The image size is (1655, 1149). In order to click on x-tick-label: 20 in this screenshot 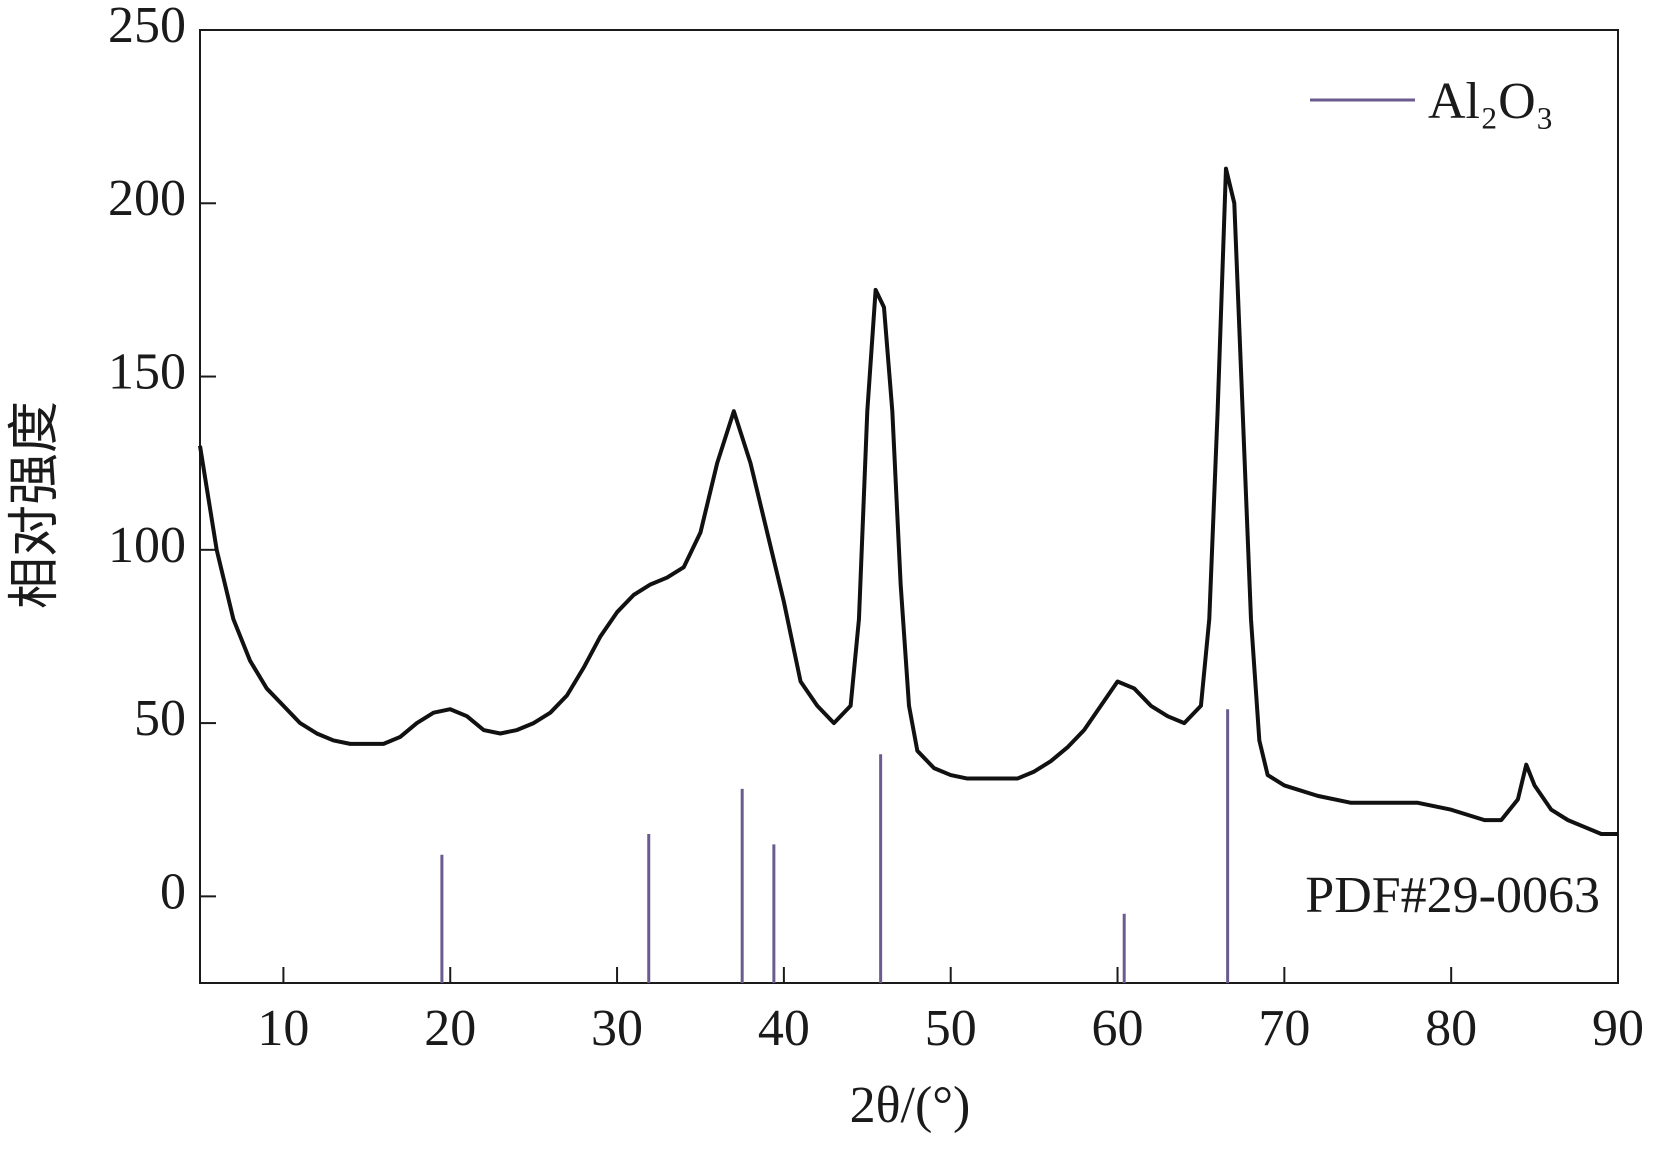, I will do `click(450, 1028)`.